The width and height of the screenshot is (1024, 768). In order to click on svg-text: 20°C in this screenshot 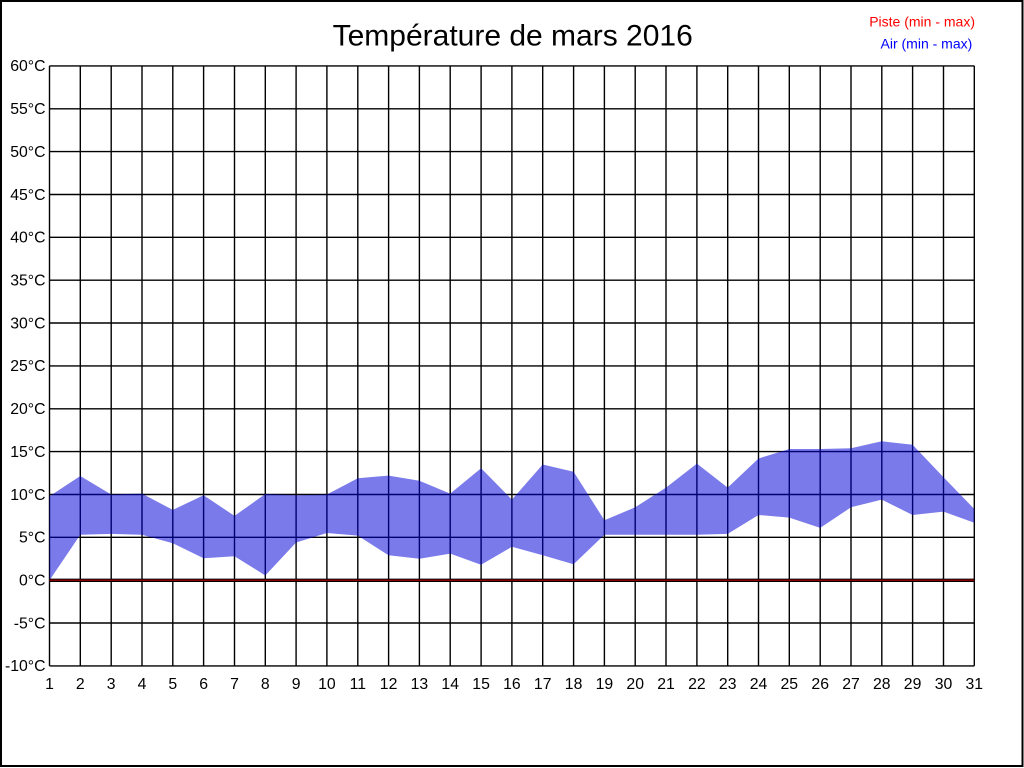, I will do `click(27, 409)`.